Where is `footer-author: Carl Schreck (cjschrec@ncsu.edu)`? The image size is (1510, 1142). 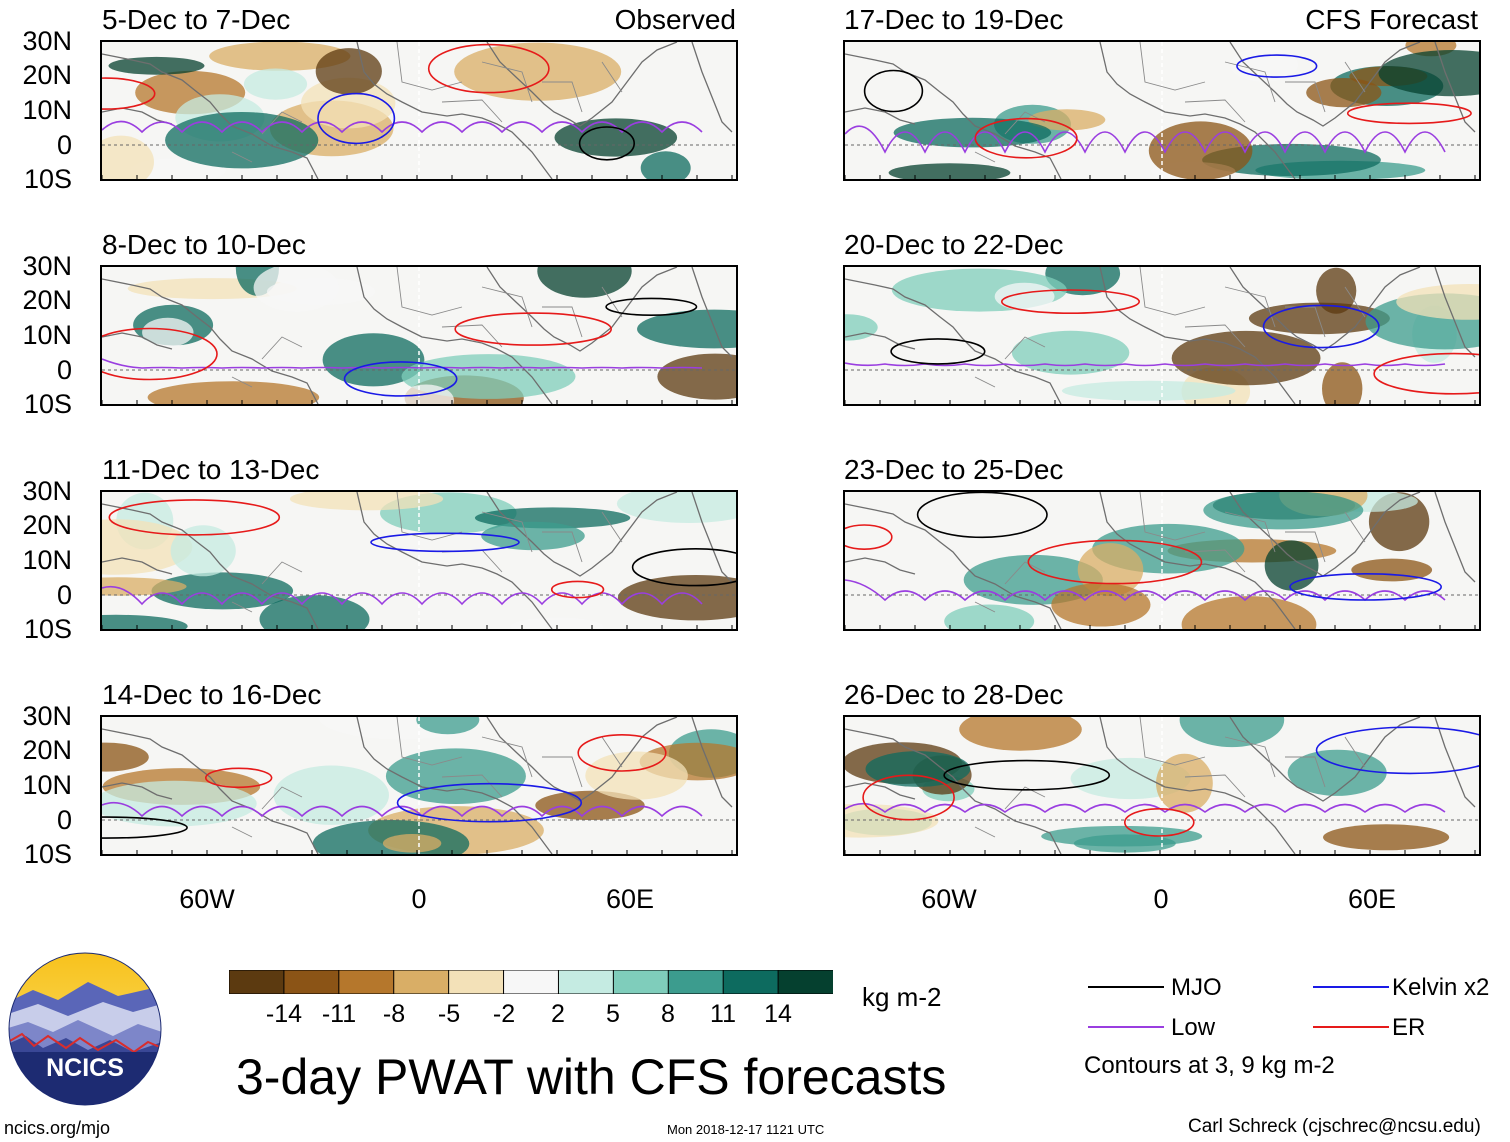 footer-author: Carl Schreck (cjschrec@ncsu.edu) is located at coordinates (1334, 1126).